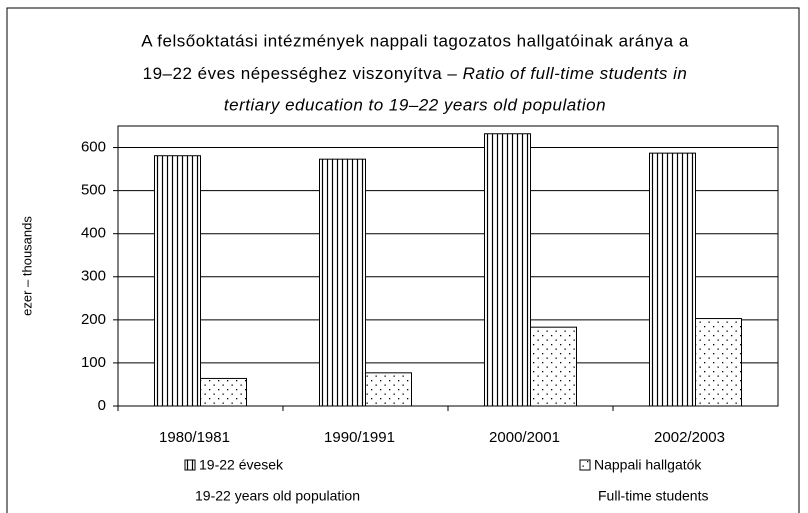 This screenshot has width=808, height=513. What do you see at coordinates (93, 362) in the screenshot?
I see `y-tick-label: 100` at bounding box center [93, 362].